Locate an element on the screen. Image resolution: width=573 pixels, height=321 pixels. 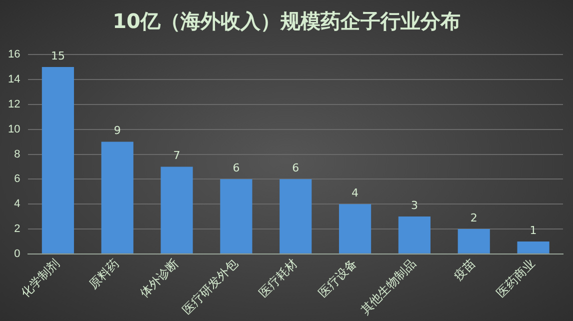
data-label: 9 is located at coordinates (117, 131).